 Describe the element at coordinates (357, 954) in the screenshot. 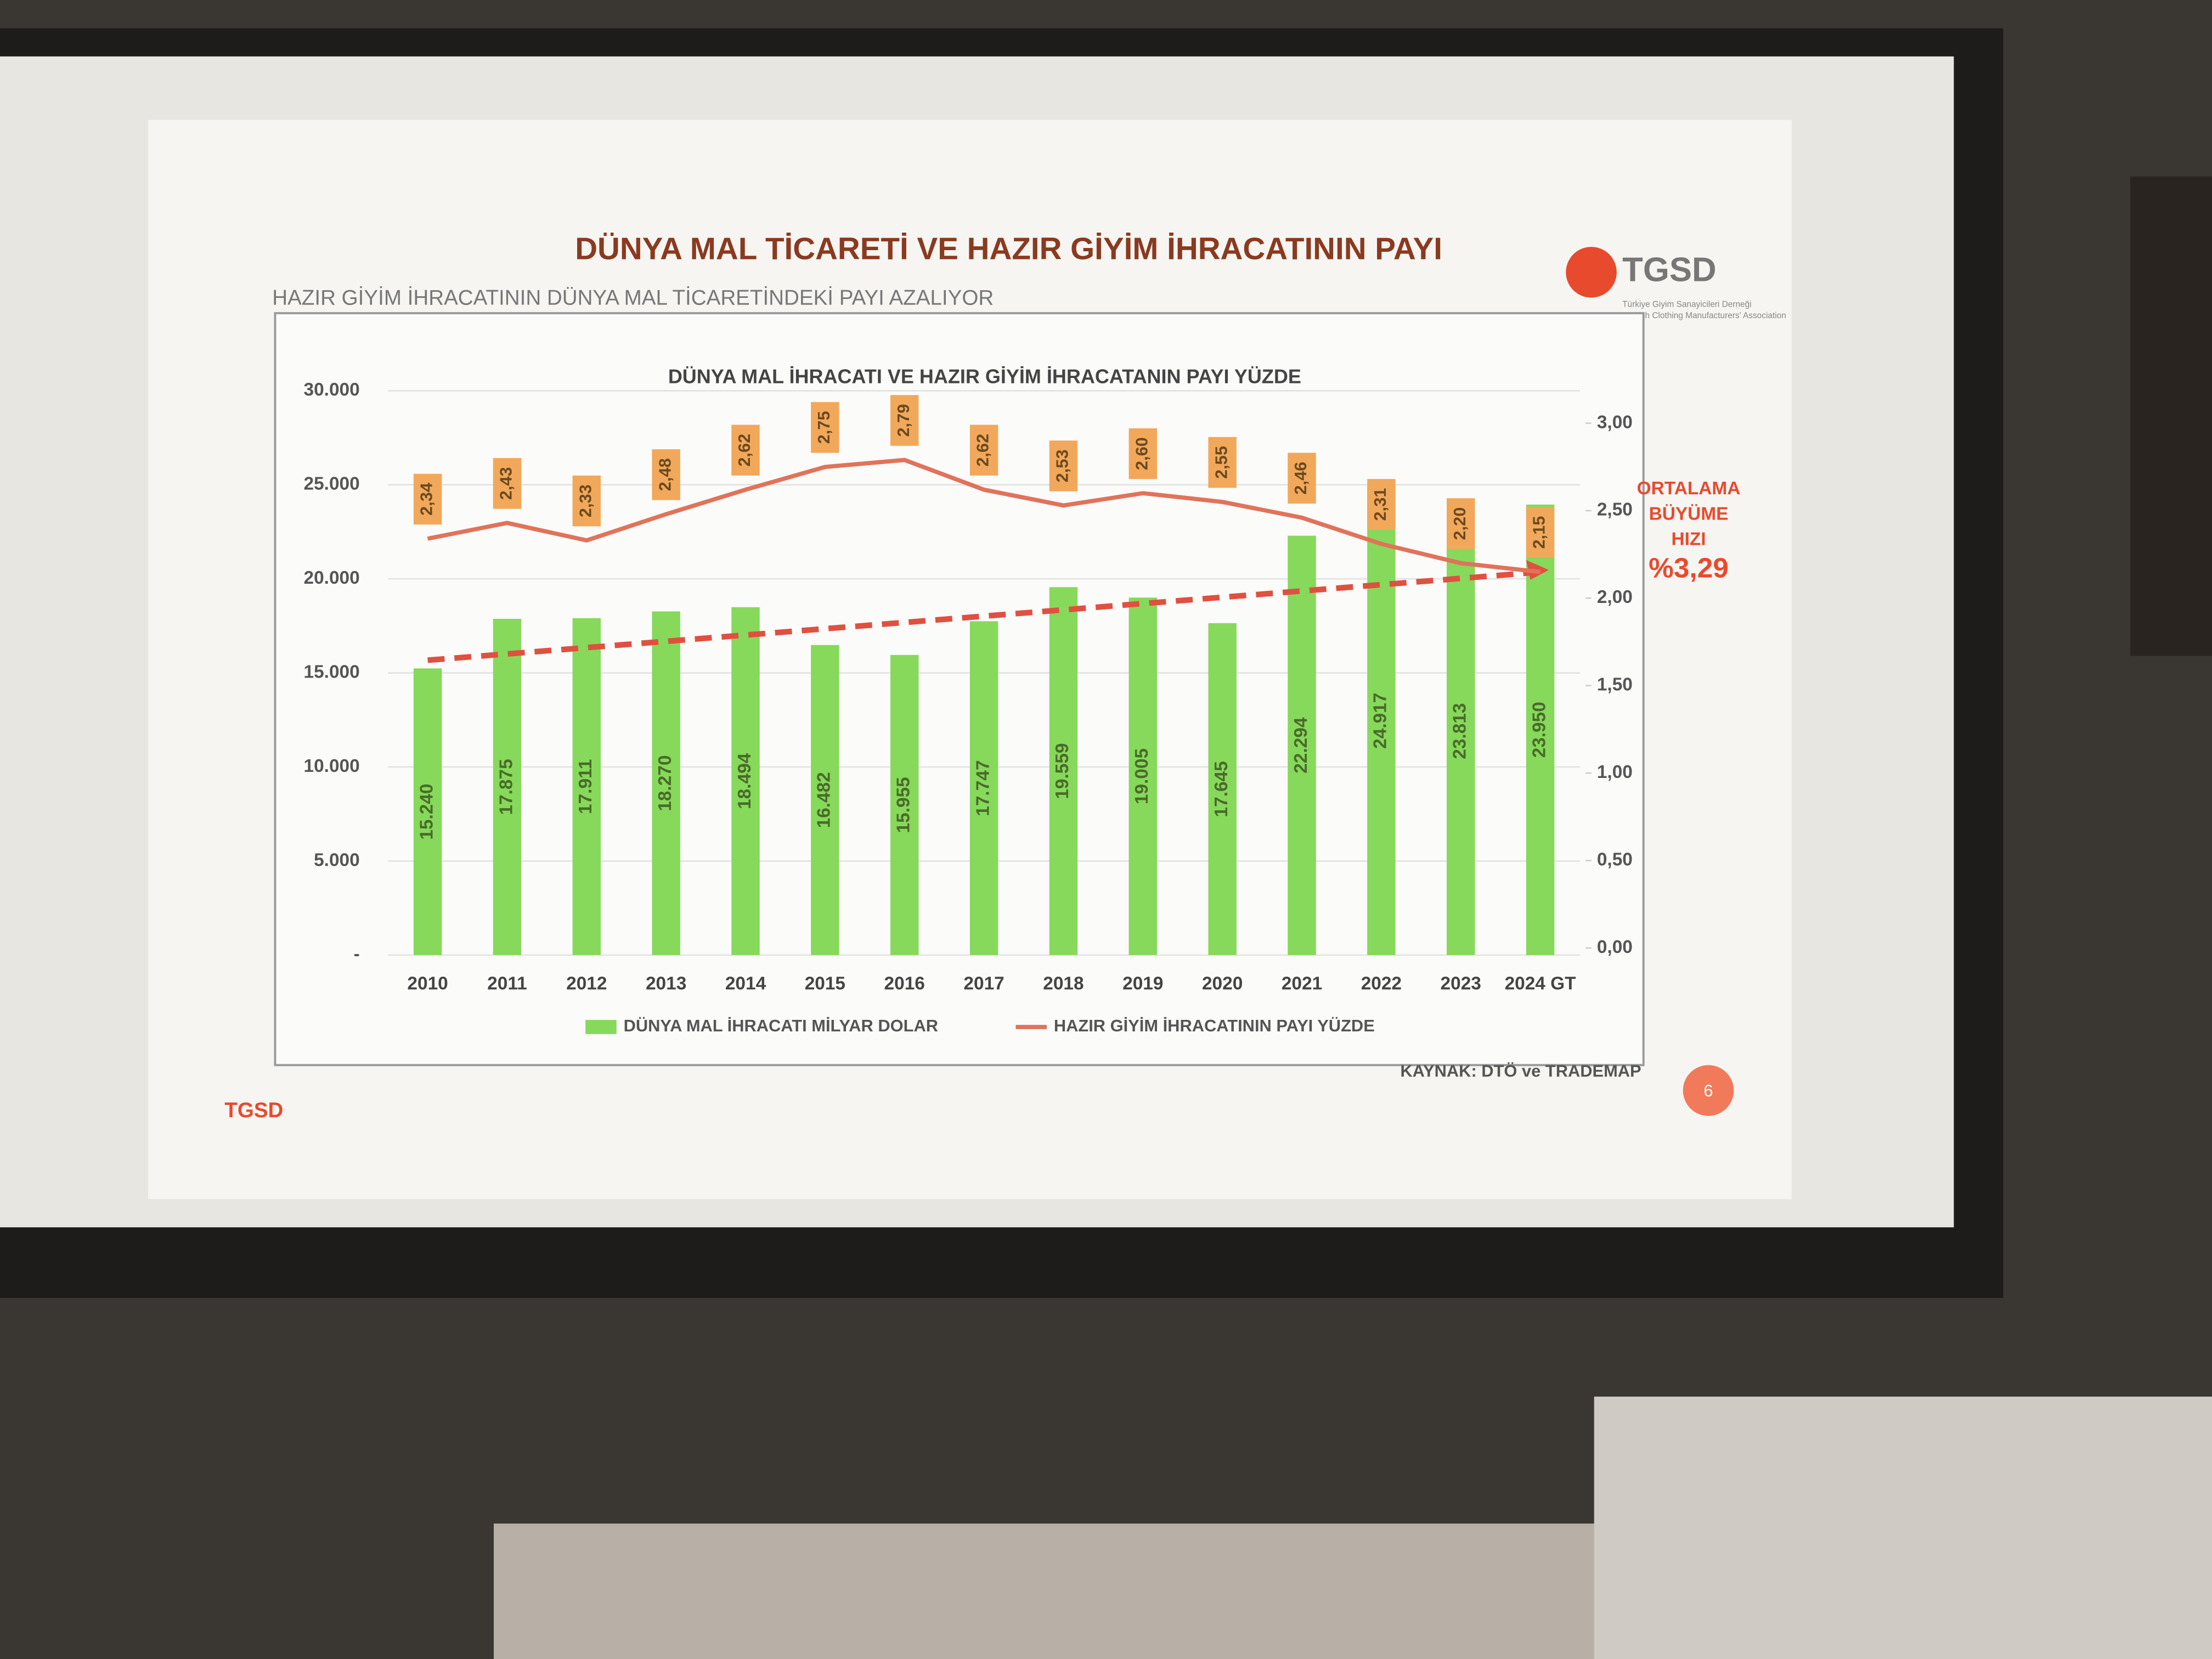

I see `y-tick-label: -` at that location.